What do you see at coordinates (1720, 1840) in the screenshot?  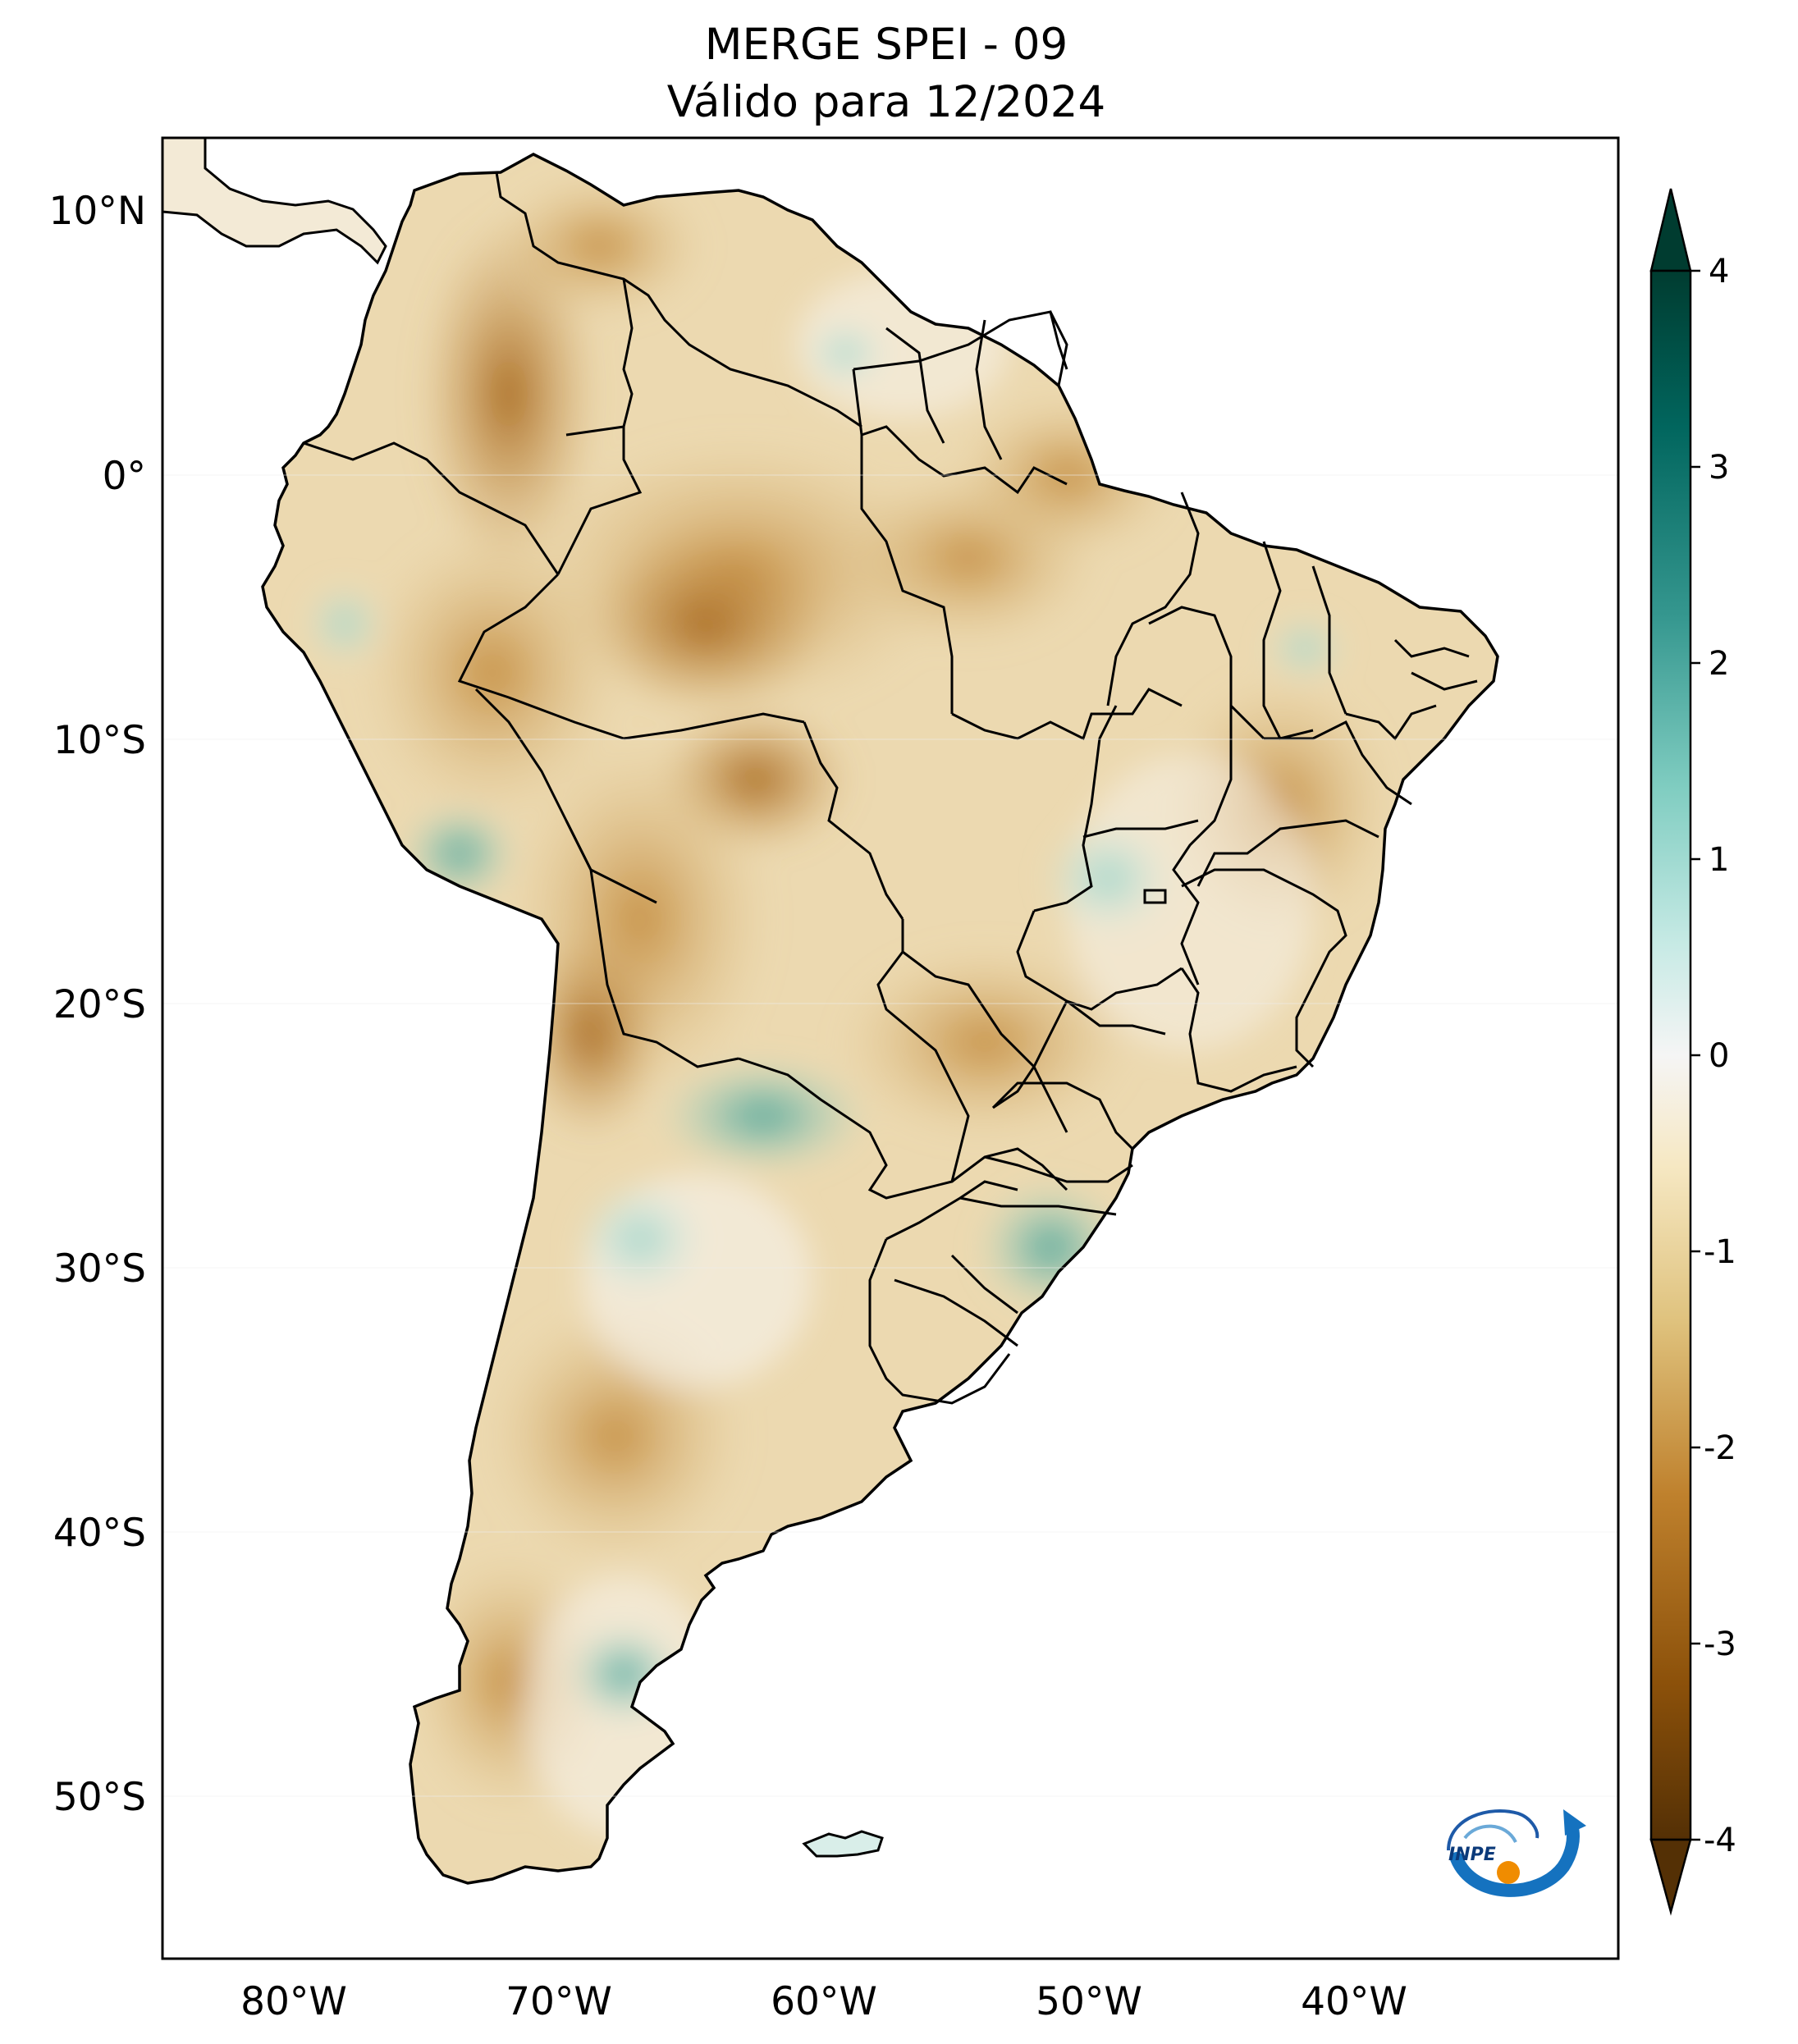 I see `colorbar-tick-label: -4` at bounding box center [1720, 1840].